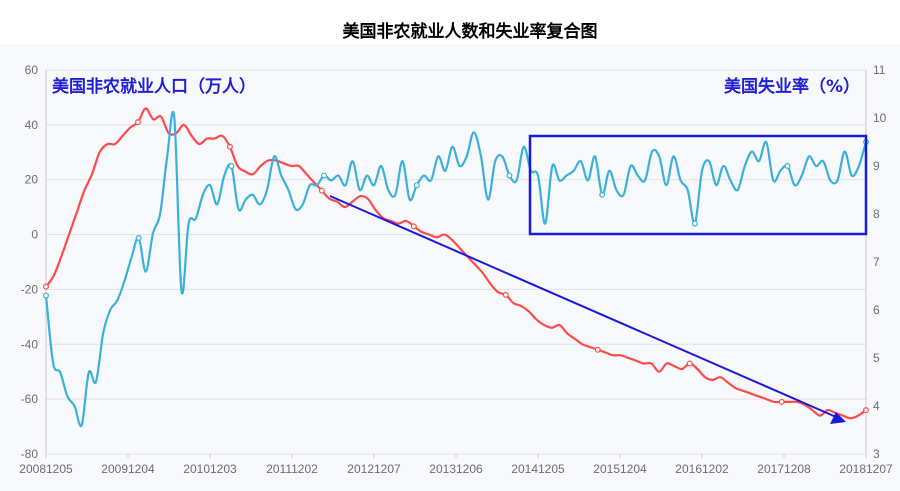 Image resolution: width=900 pixels, height=491 pixels. Describe the element at coordinates (30, 344) in the screenshot. I see `left-tick-label: -40` at that location.